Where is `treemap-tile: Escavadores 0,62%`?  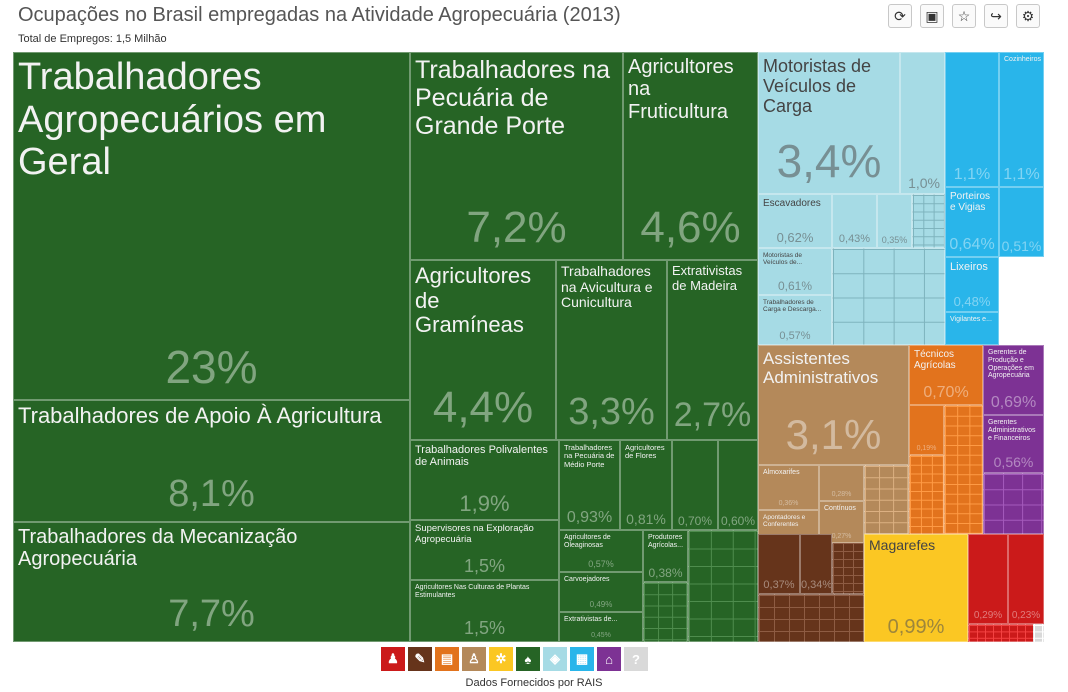
treemap-tile: Escavadores 0,62% is located at coordinates (795, 221).